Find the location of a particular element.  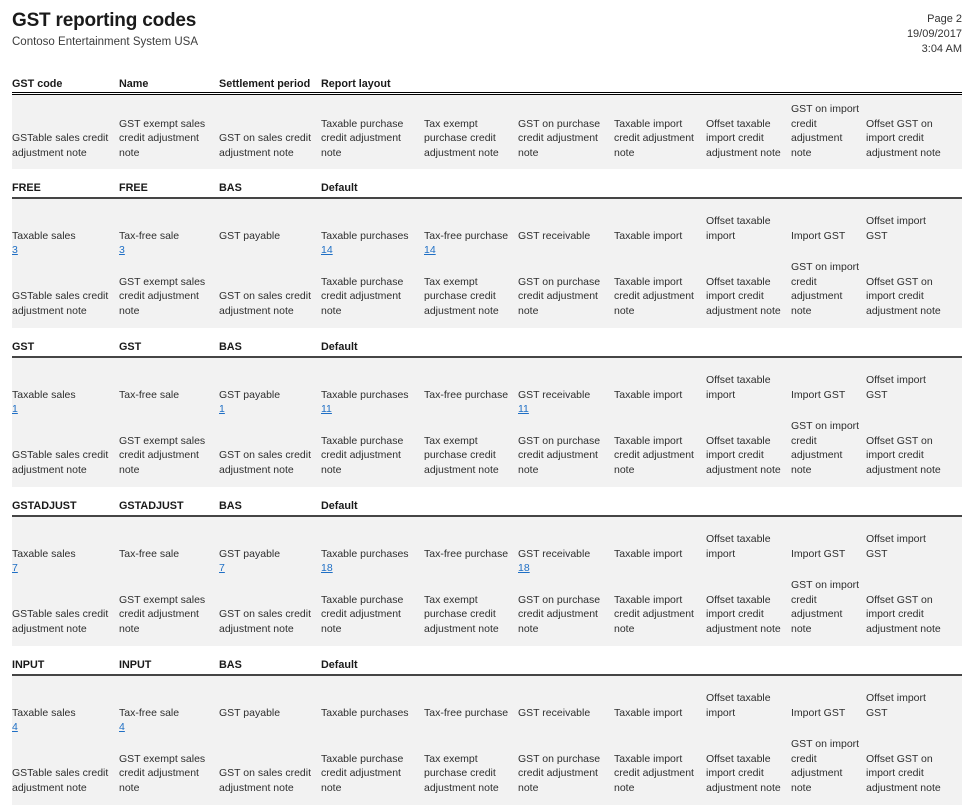

adjustment-note-label: Taxable purchase credit adjustment note is located at coordinates (362, 773).